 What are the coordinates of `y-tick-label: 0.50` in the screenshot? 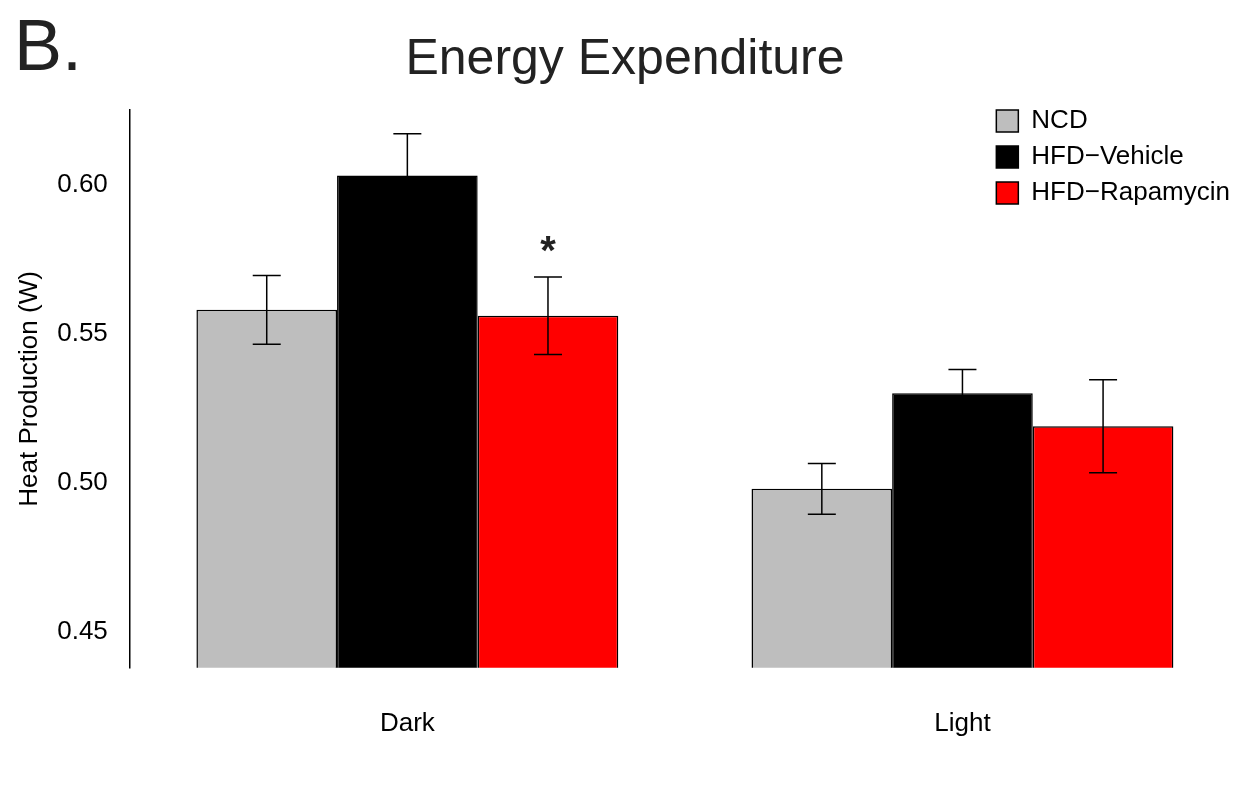 It's located at (82, 481).